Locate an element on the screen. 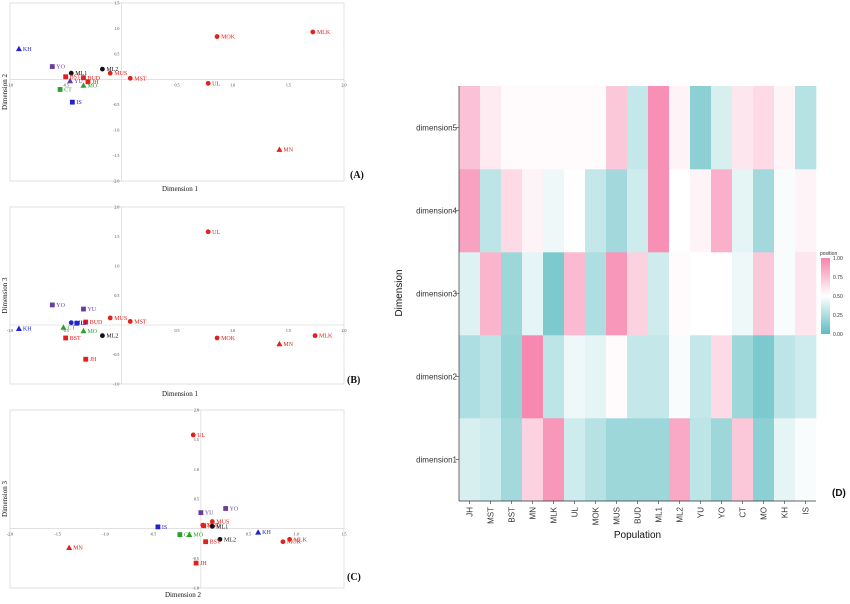 This screenshot has width=850, height=604. x-tick-label: BUD is located at coordinates (638, 515).